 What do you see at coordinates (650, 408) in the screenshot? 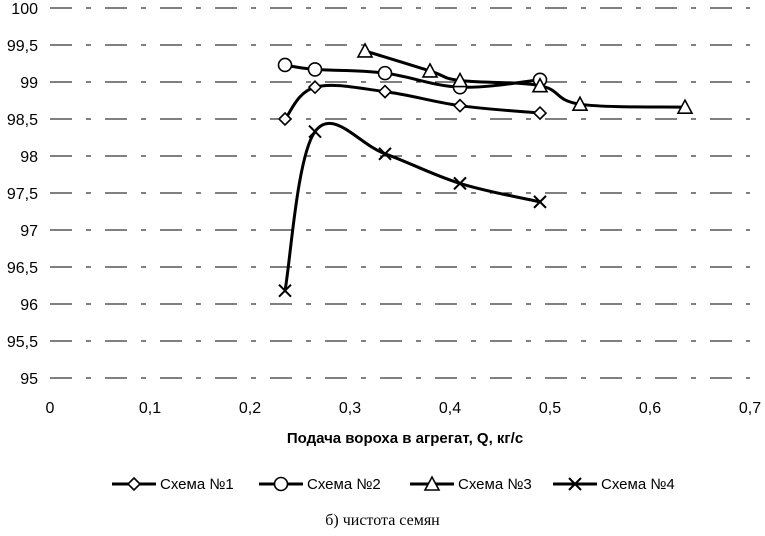
I see `x-tick-label: 0,6` at bounding box center [650, 408].